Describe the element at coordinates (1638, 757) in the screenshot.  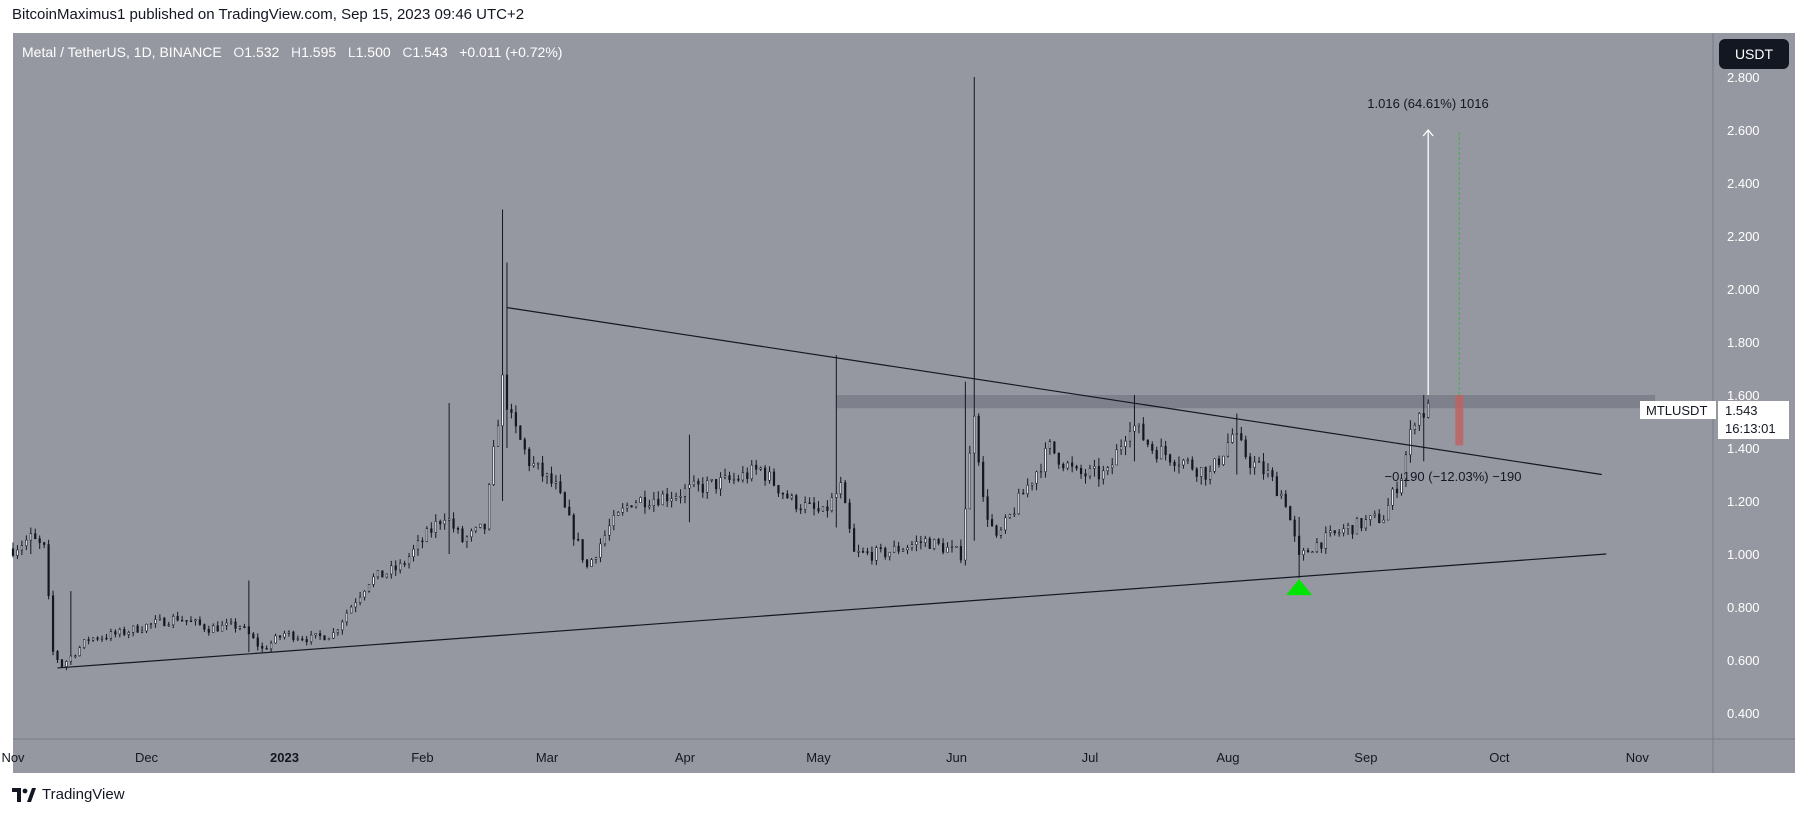
I see `x-tick-label: Nov` at that location.